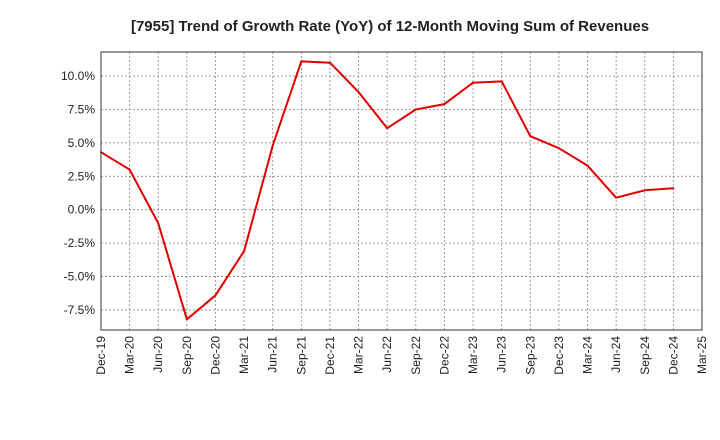  Describe the element at coordinates (82, 176) in the screenshot. I see `y-tick-label: 2.5%` at that location.